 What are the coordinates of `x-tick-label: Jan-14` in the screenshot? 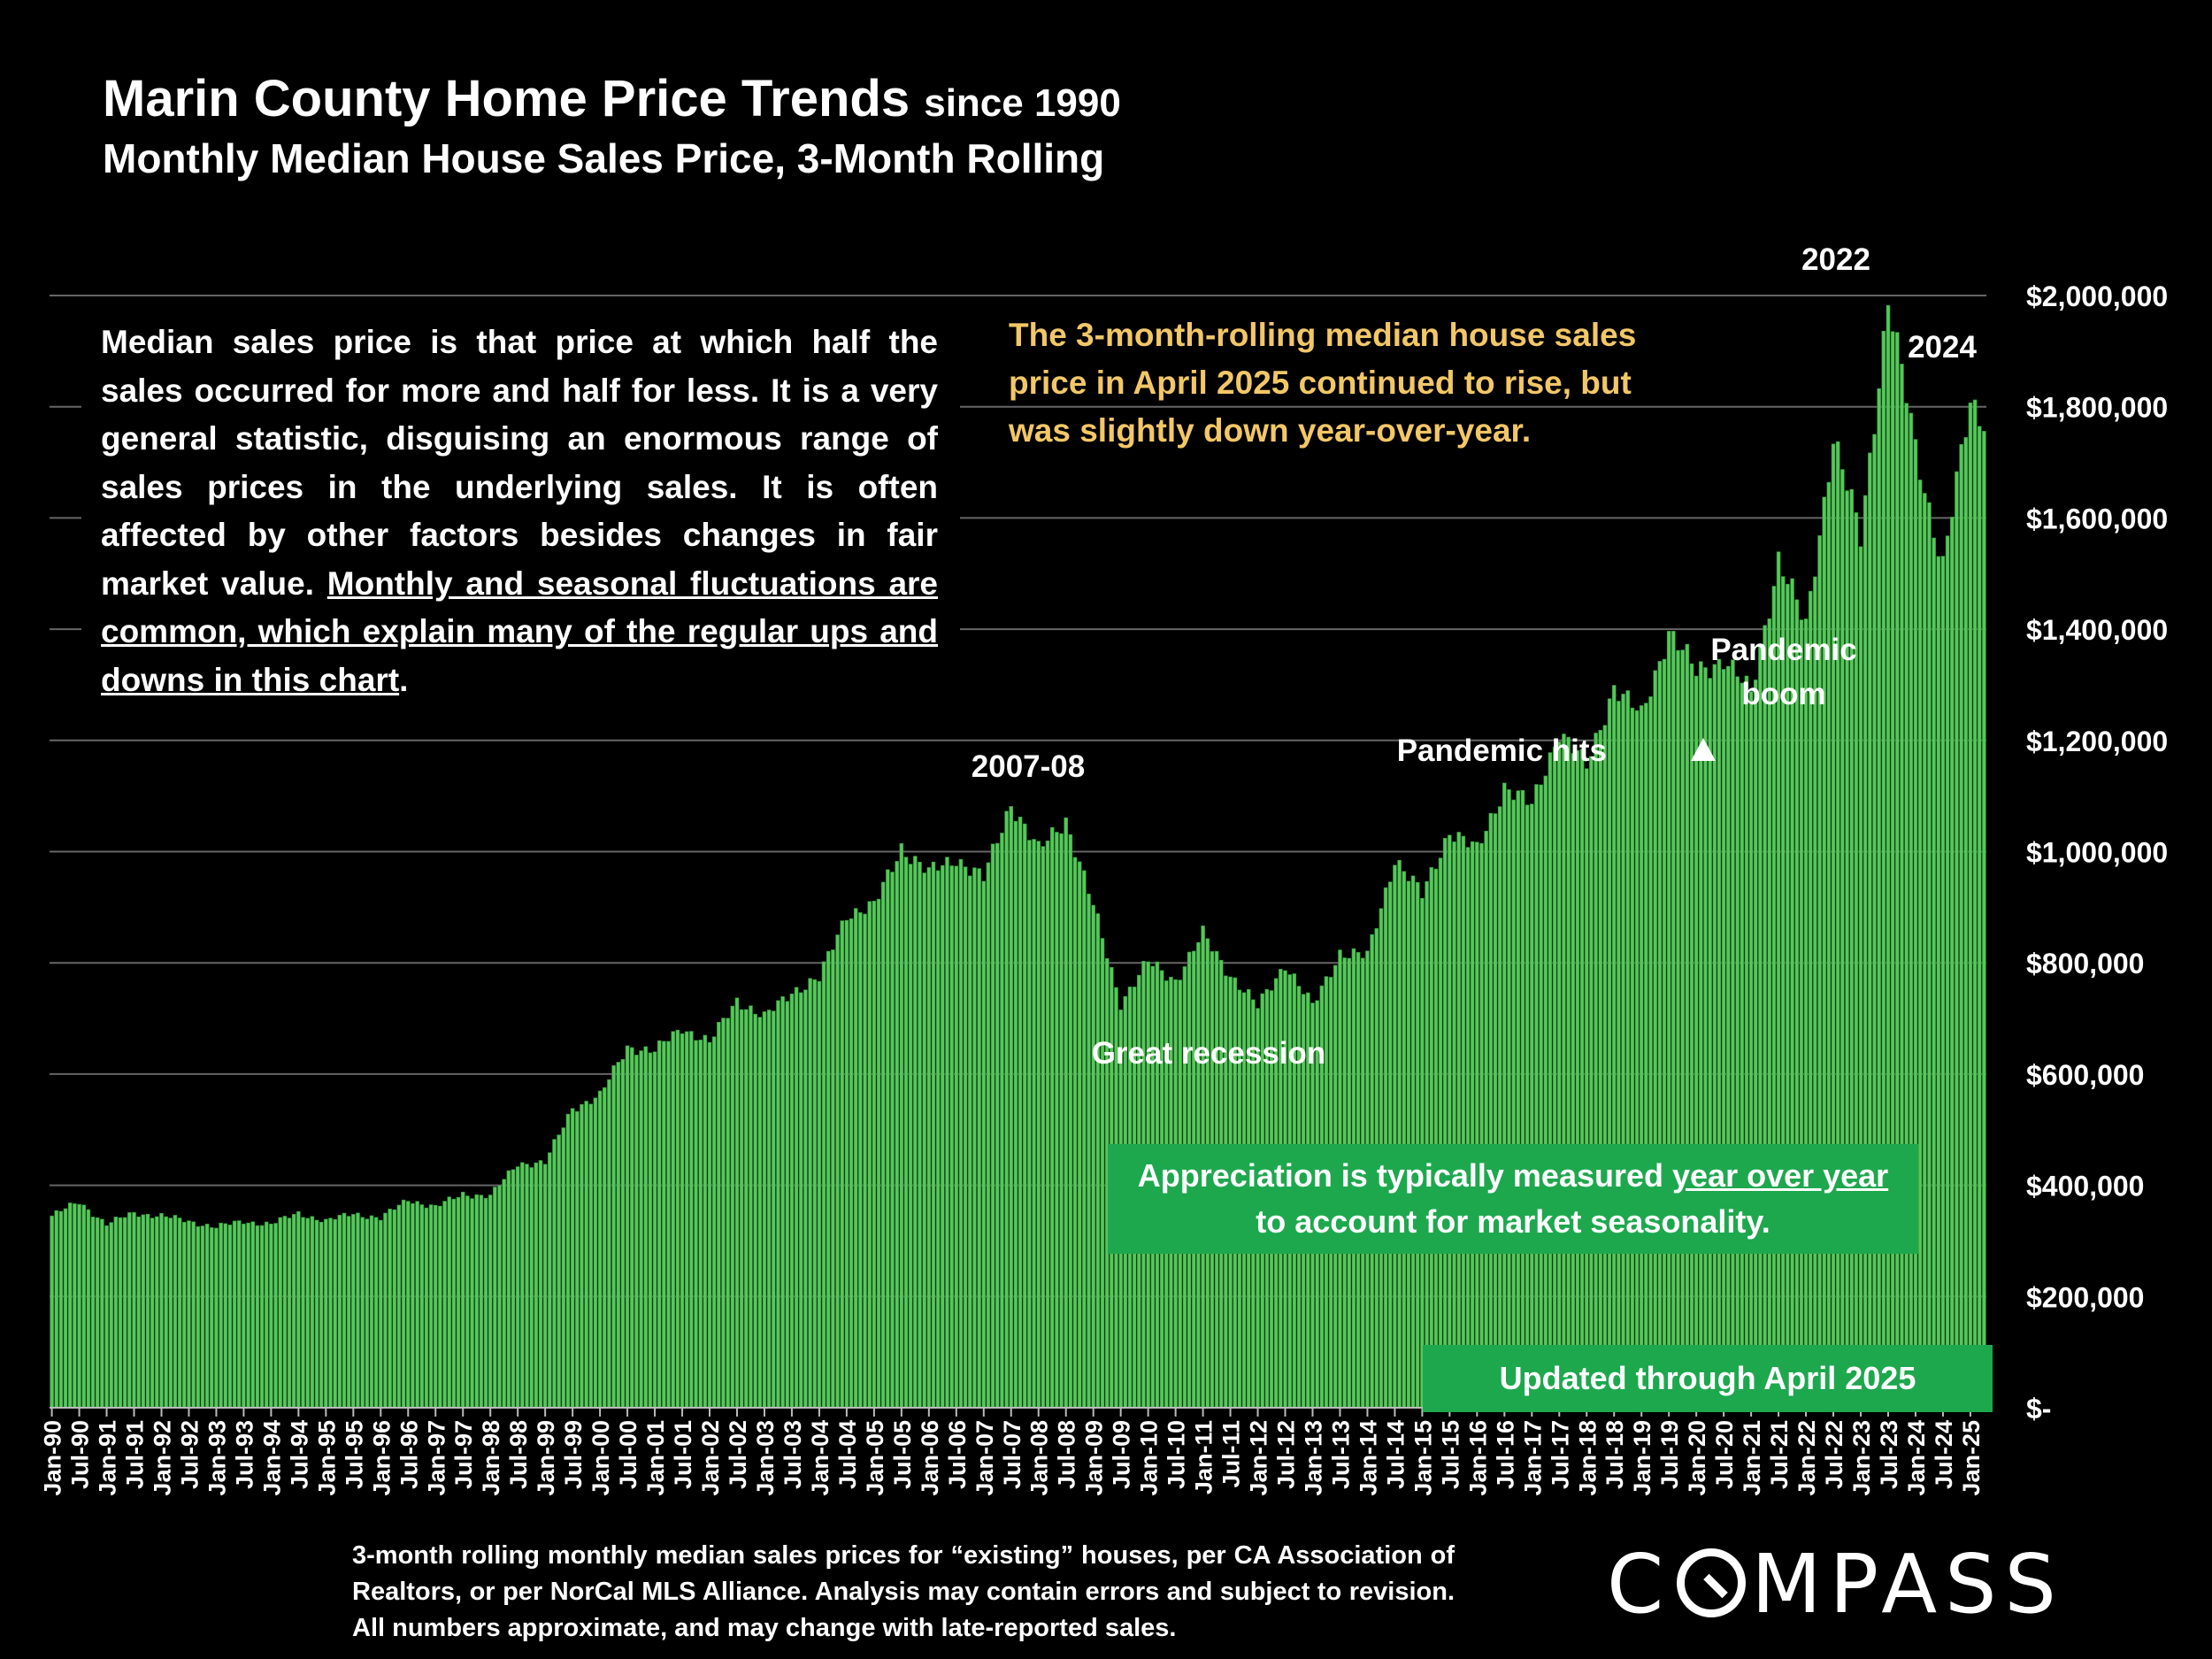 It's located at (1368, 1458).